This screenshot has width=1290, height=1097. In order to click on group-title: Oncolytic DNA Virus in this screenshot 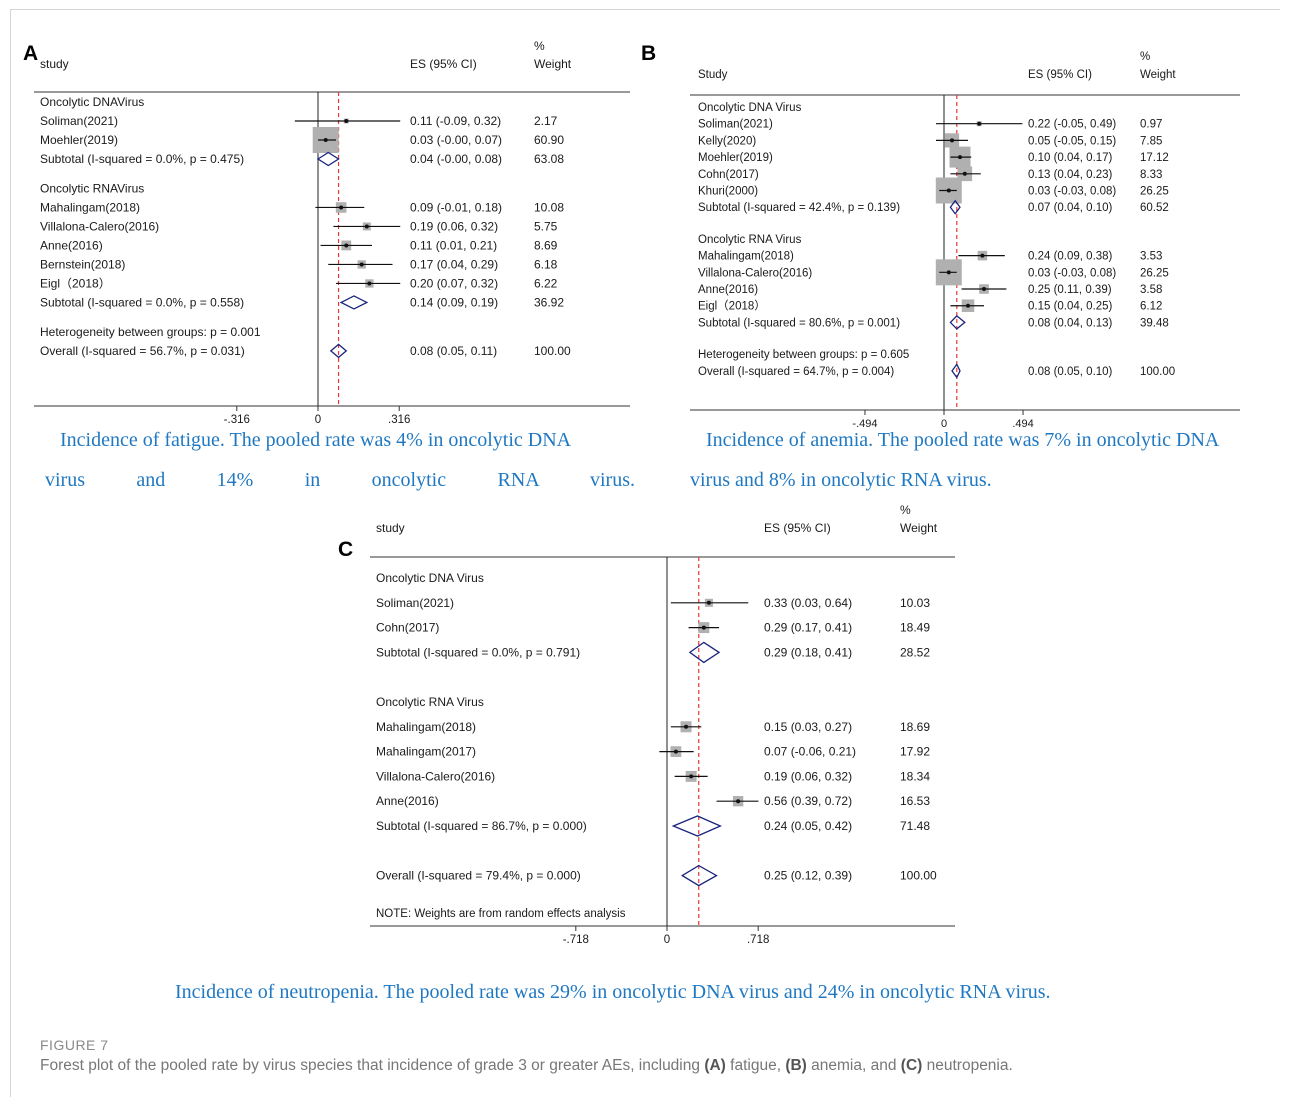, I will do `click(430, 578)`.